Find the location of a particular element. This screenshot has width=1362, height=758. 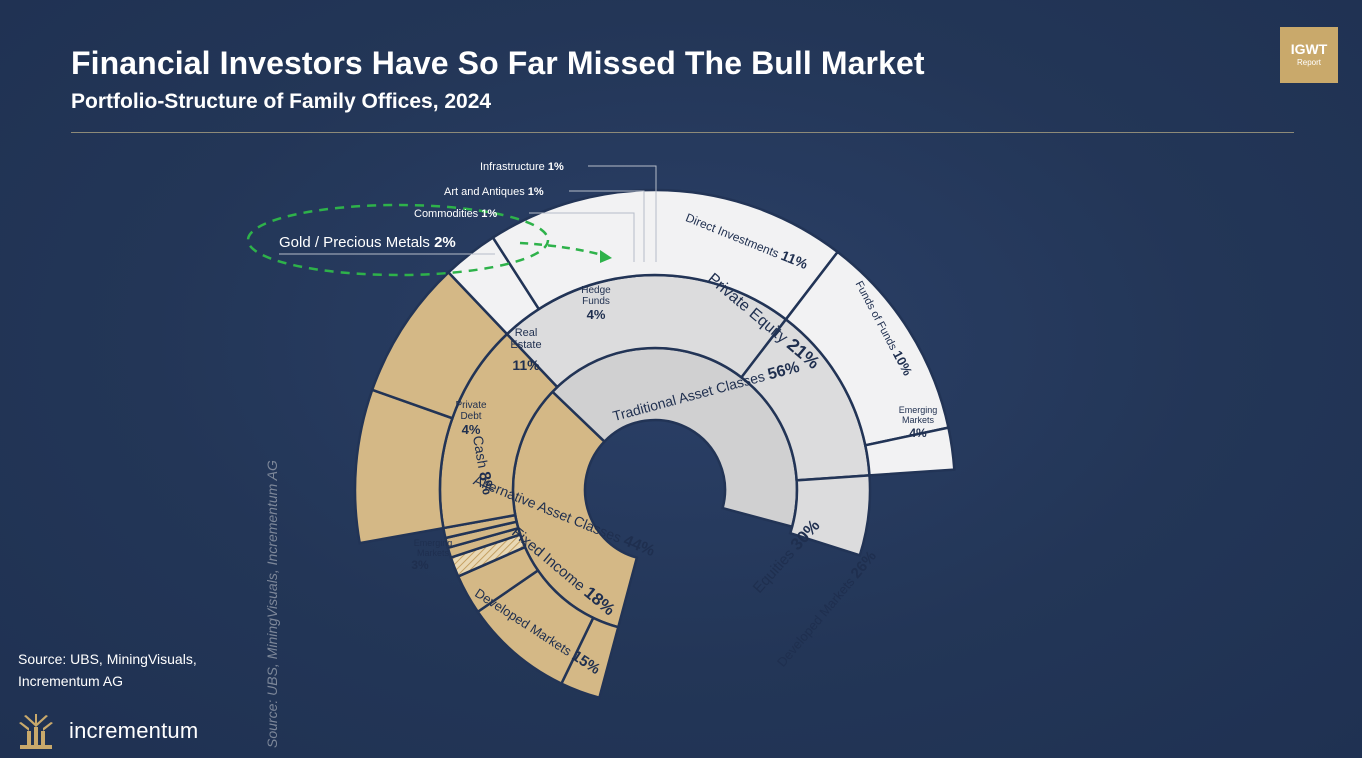

middle-segment-cash is located at coordinates (830, 515).